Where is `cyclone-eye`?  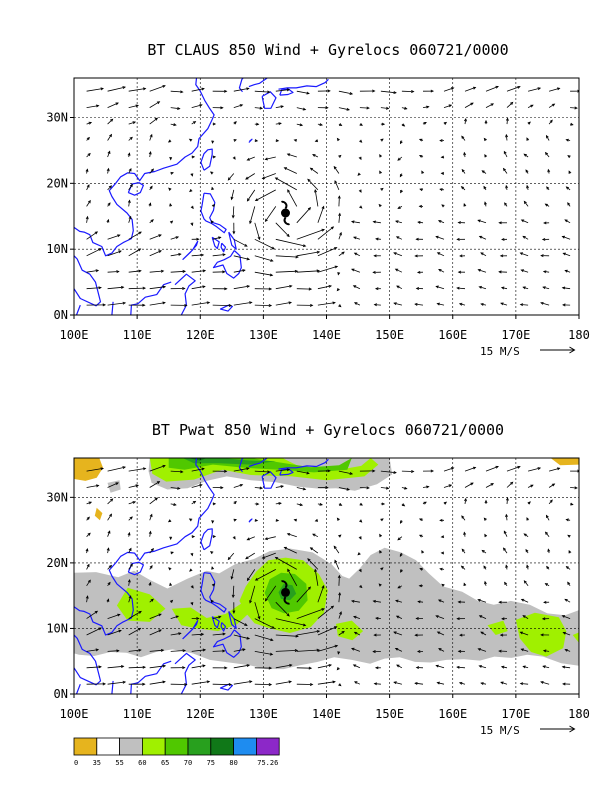
cyclone-eye is located at coordinates (285, 213).